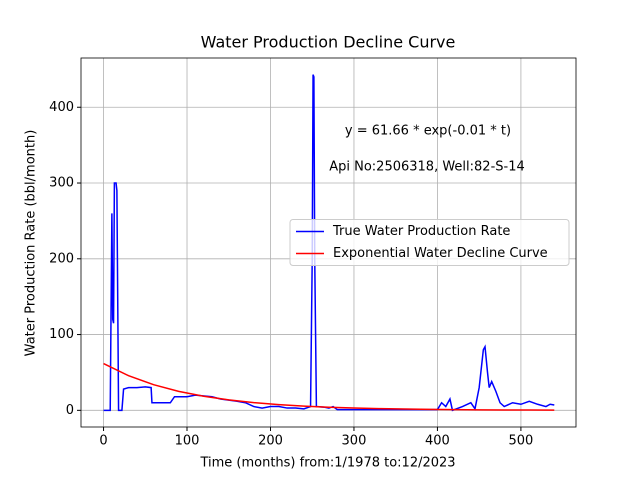  I want to click on y-tick-label: 300, so click(61, 183).